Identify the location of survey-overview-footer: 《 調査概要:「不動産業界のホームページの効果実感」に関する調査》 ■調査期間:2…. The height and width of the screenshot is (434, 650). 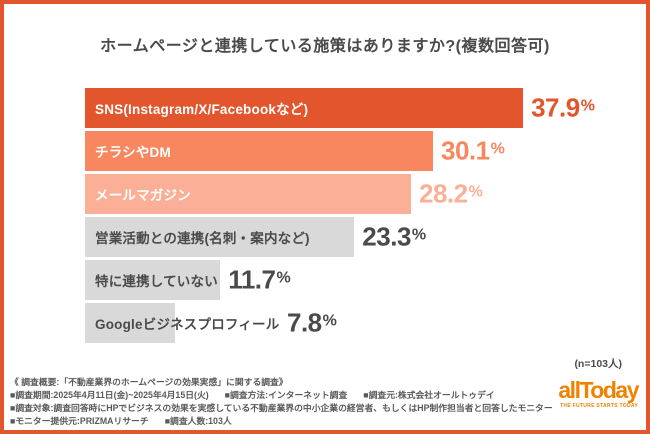
(288, 402).